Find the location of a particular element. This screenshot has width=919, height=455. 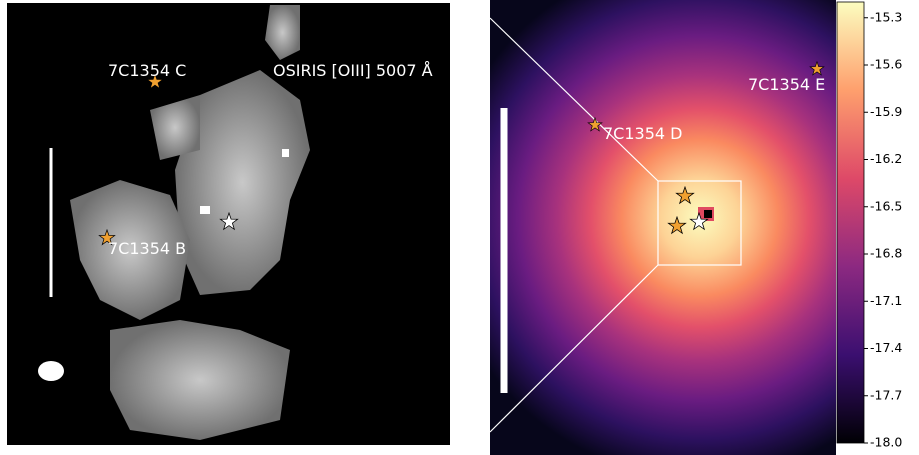

annotation: 7C1354 E is located at coordinates (786, 84).